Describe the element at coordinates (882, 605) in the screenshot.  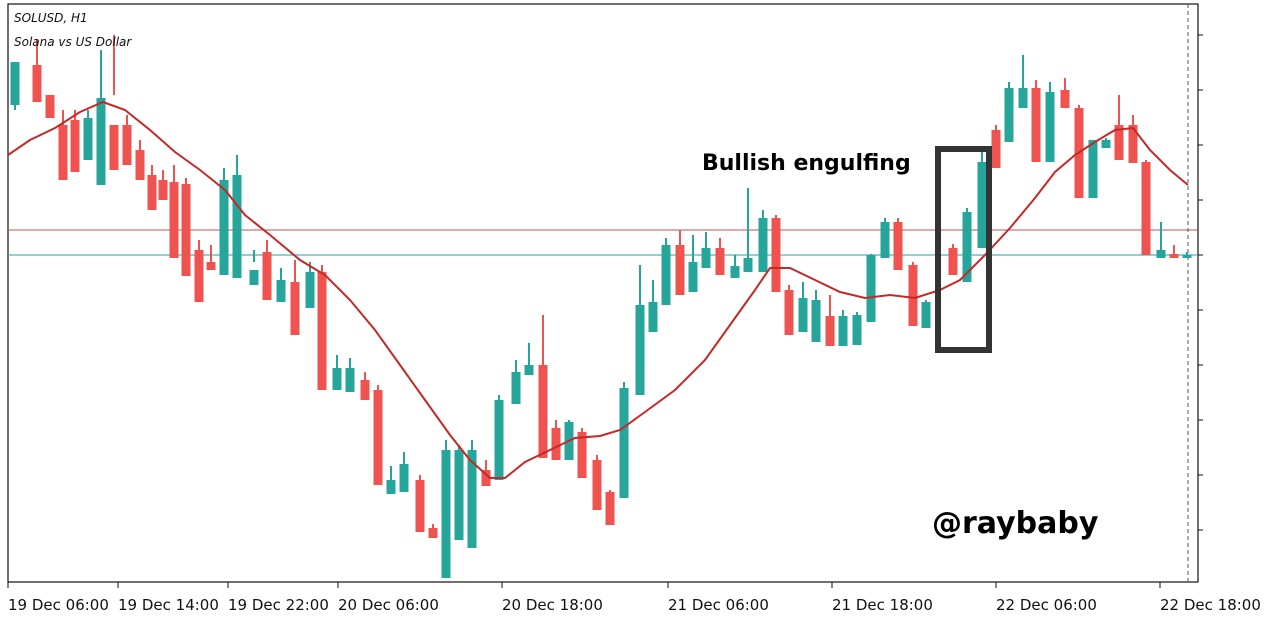
I see `time-axis-label: 21 Dec 18:00` at that location.